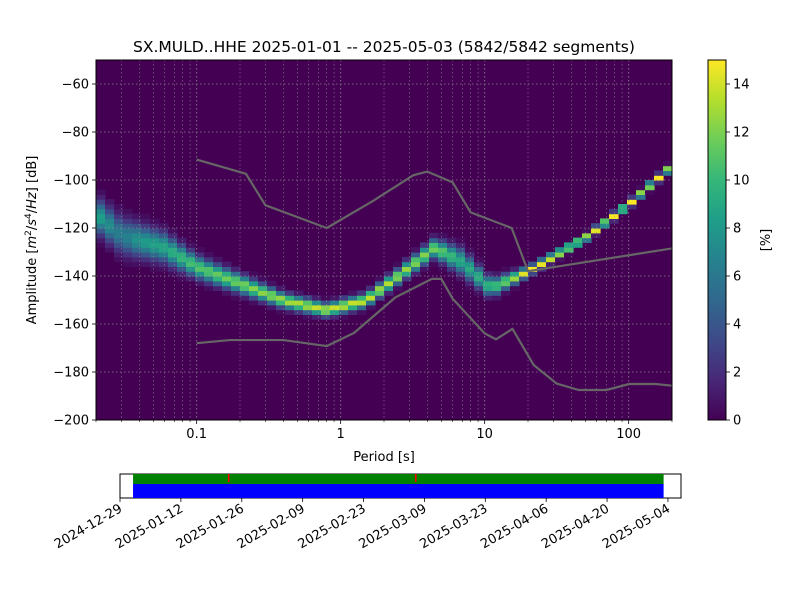 The image size is (800, 604). Describe the element at coordinates (149, 526) in the screenshot. I see `timeline-tick-label: 2025-01-12` at that location.